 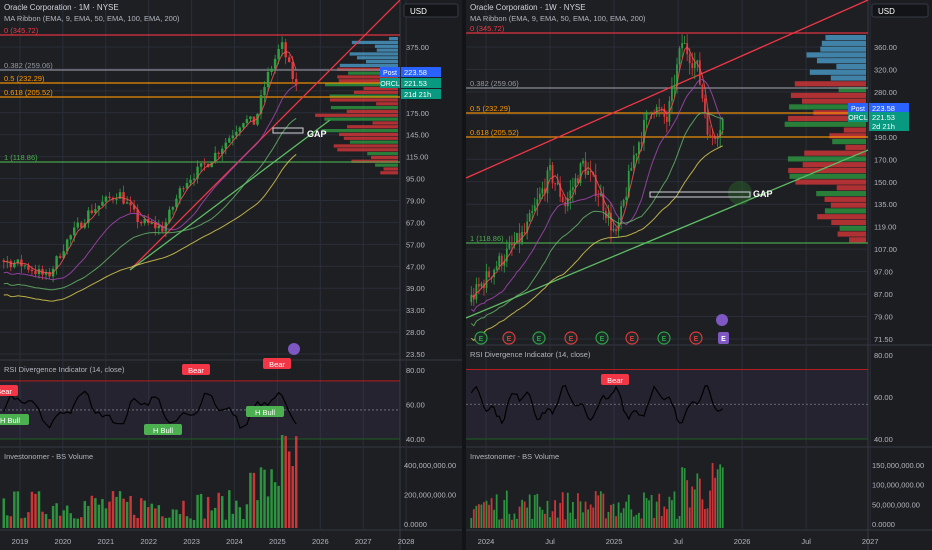 What do you see at coordinates (421, 94) in the screenshot?
I see `price-badge: 21d 21h` at bounding box center [421, 94].